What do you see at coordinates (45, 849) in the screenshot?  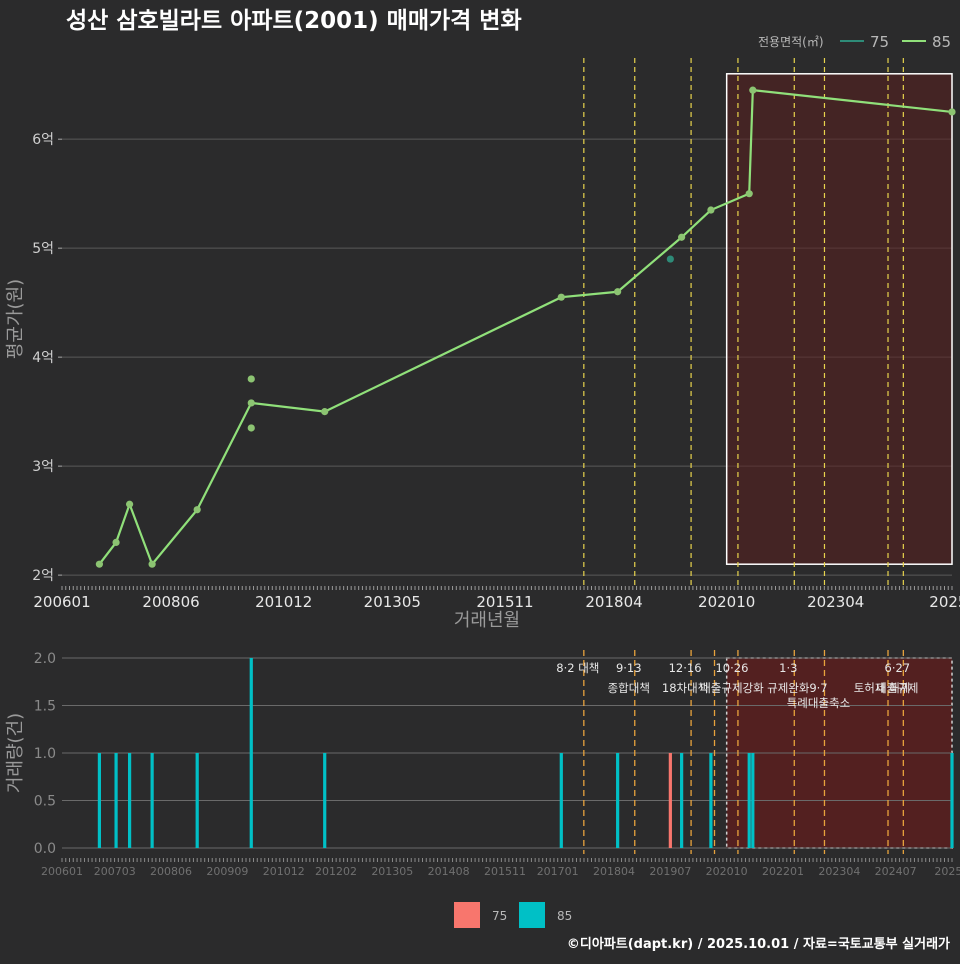 I see `volume-y-tick-label: 0.0` at bounding box center [45, 849].